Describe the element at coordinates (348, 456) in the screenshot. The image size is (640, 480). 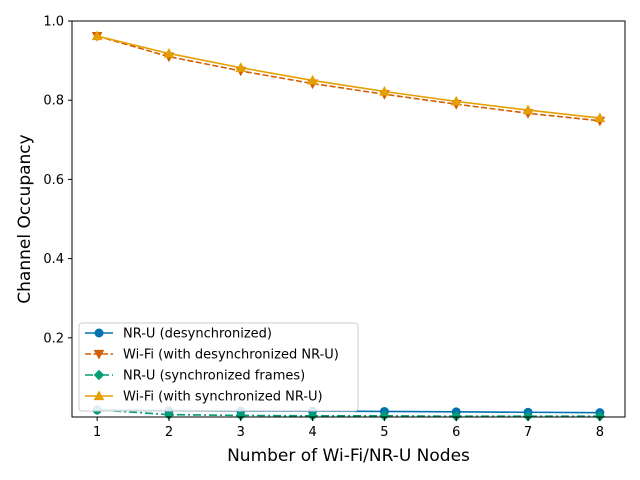
I see `x-axis-title: Number of Wi-Fi/NR-U Nodes` at that location.